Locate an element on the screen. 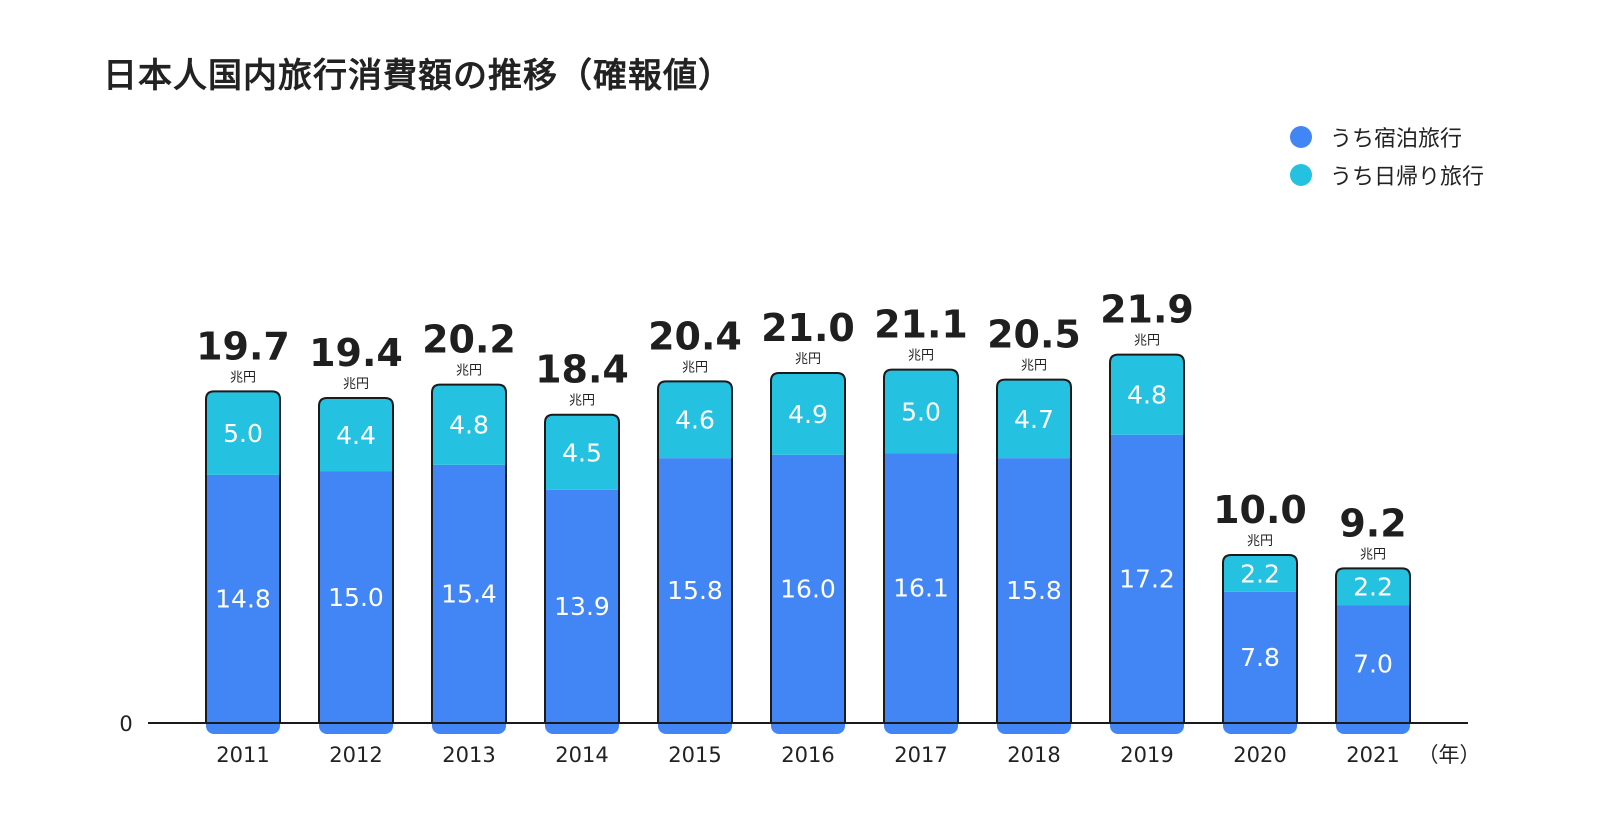 The image size is (1600, 831). bar-day-trip-2019 is located at coordinates (1147, 394).